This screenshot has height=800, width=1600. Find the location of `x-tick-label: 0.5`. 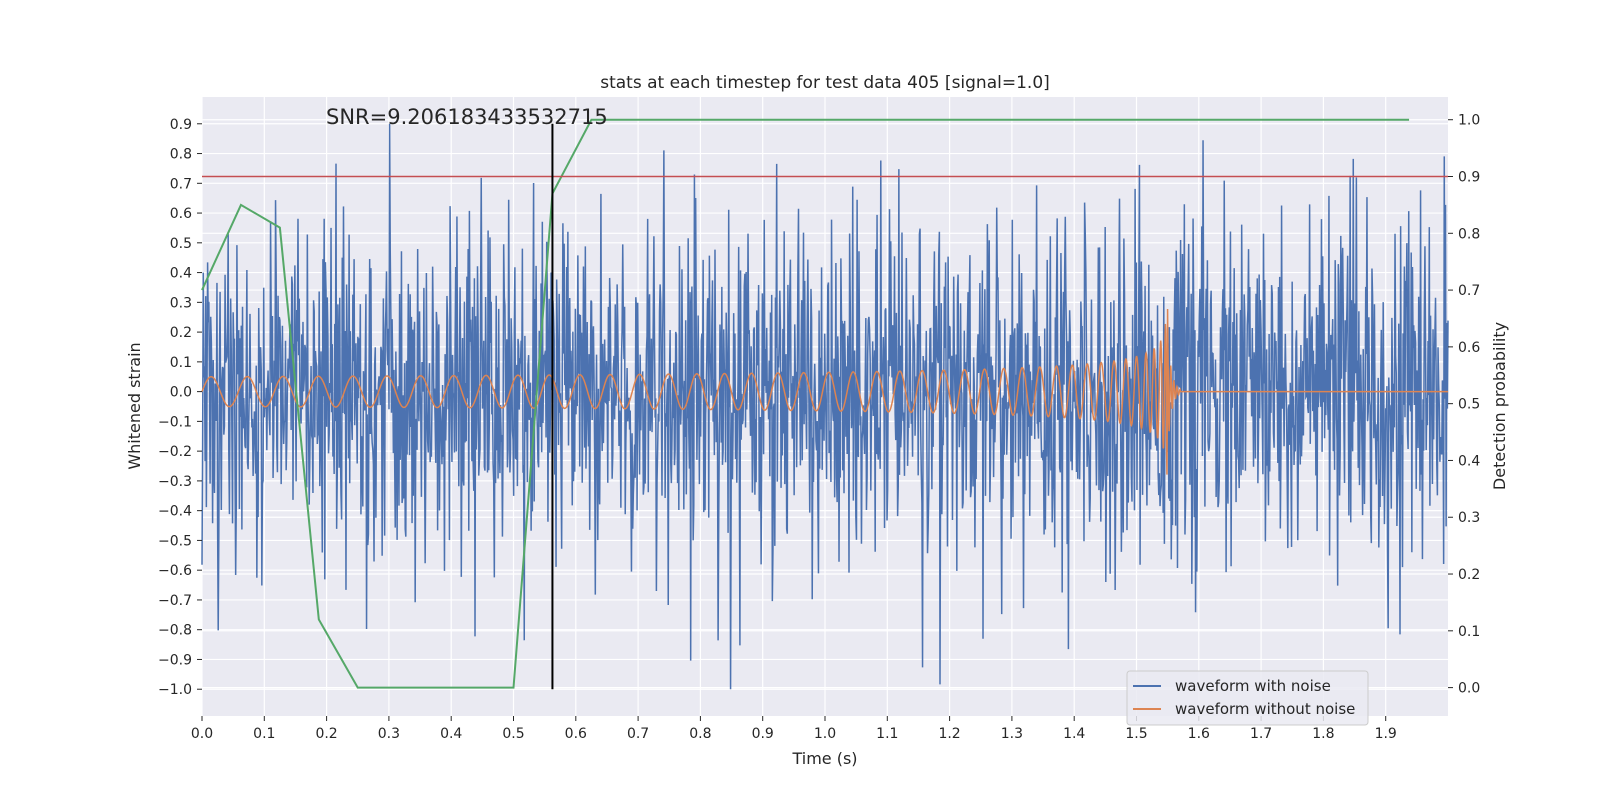

x-tick-label: 0.5 is located at coordinates (513, 734).